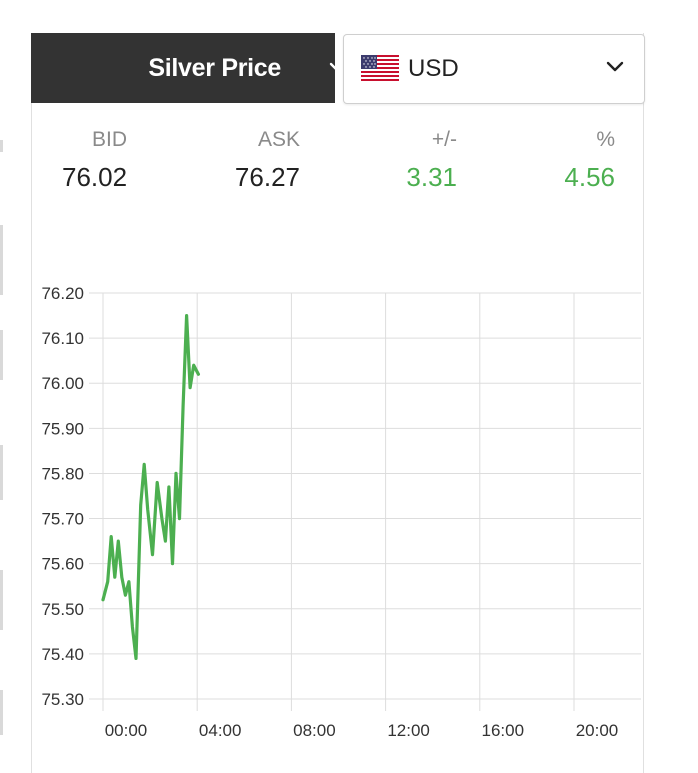 The height and width of the screenshot is (773, 698). Describe the element at coordinates (62, 383) in the screenshot. I see `y-tick-label: 76.00` at that location.